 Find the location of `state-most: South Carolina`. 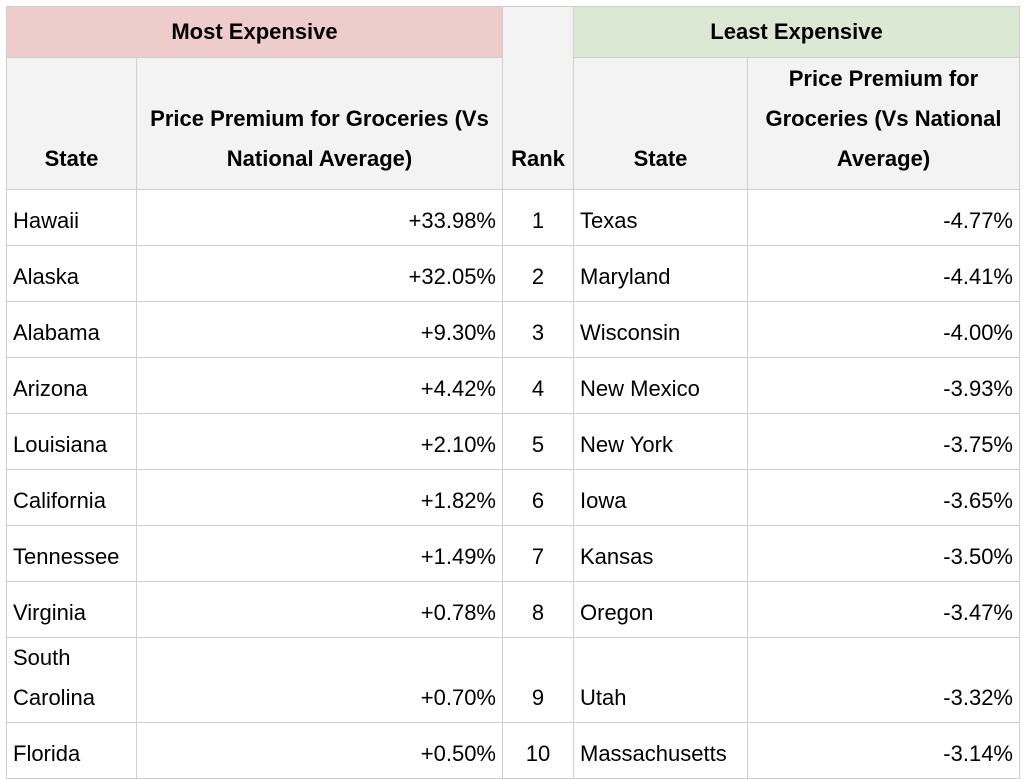

state-most: South Carolina is located at coordinates (71, 680).